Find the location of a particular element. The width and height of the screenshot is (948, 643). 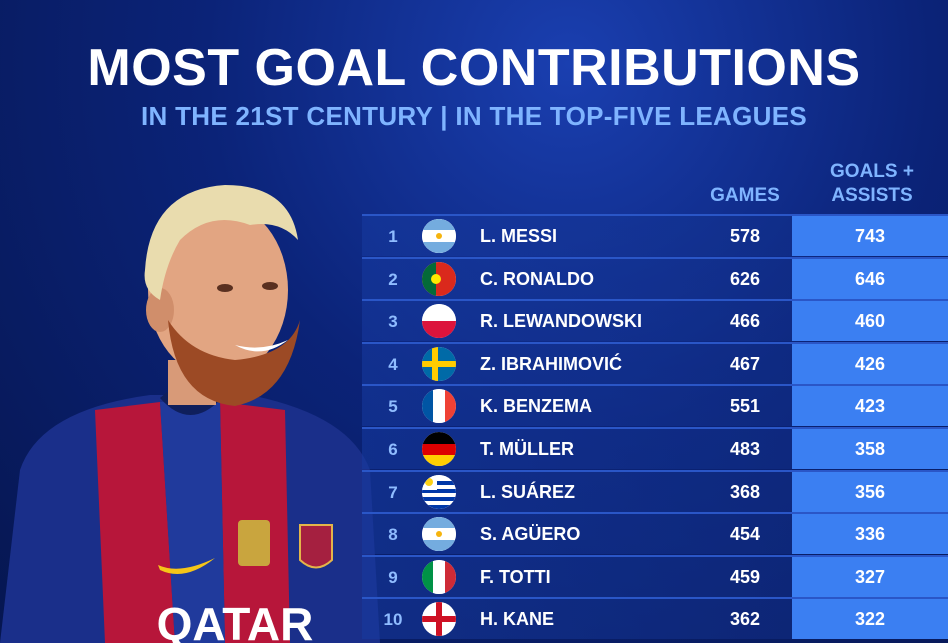

games-value: 368 is located at coordinates (745, 491).